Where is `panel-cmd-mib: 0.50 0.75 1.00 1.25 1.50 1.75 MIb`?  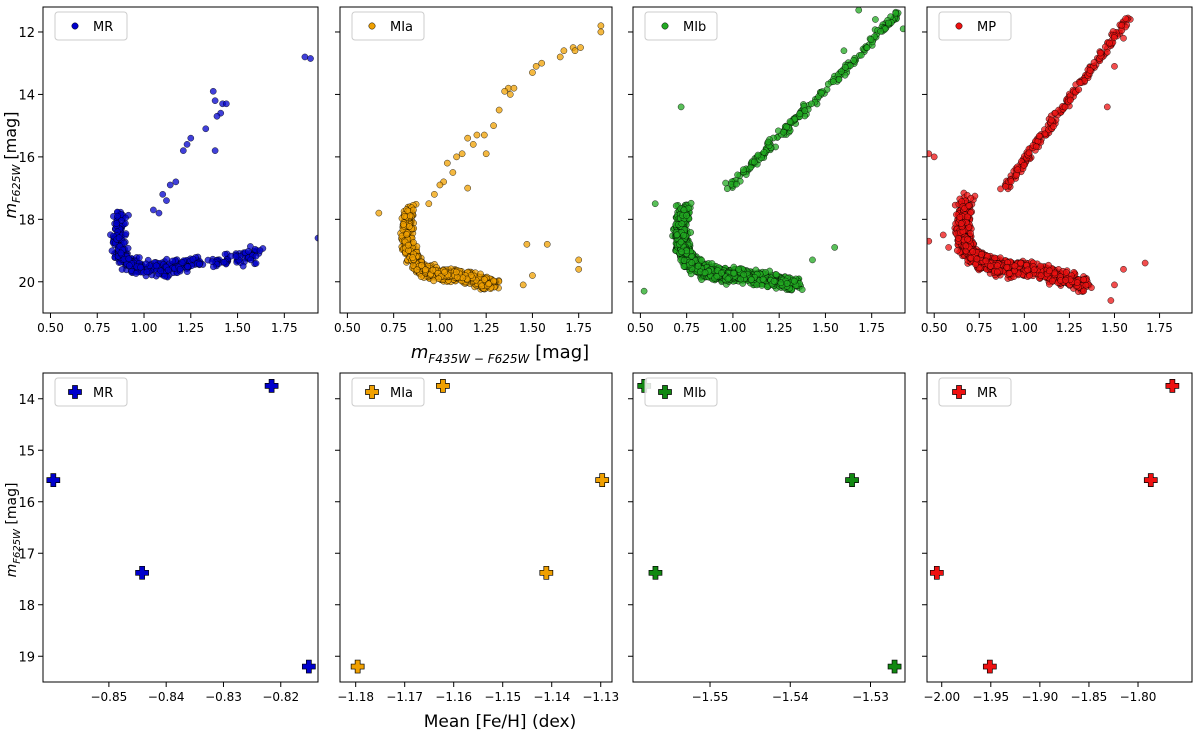
panel-cmd-mib: 0.50 0.75 1.00 1.25 1.50 1.75 MIb is located at coordinates (766, 170).